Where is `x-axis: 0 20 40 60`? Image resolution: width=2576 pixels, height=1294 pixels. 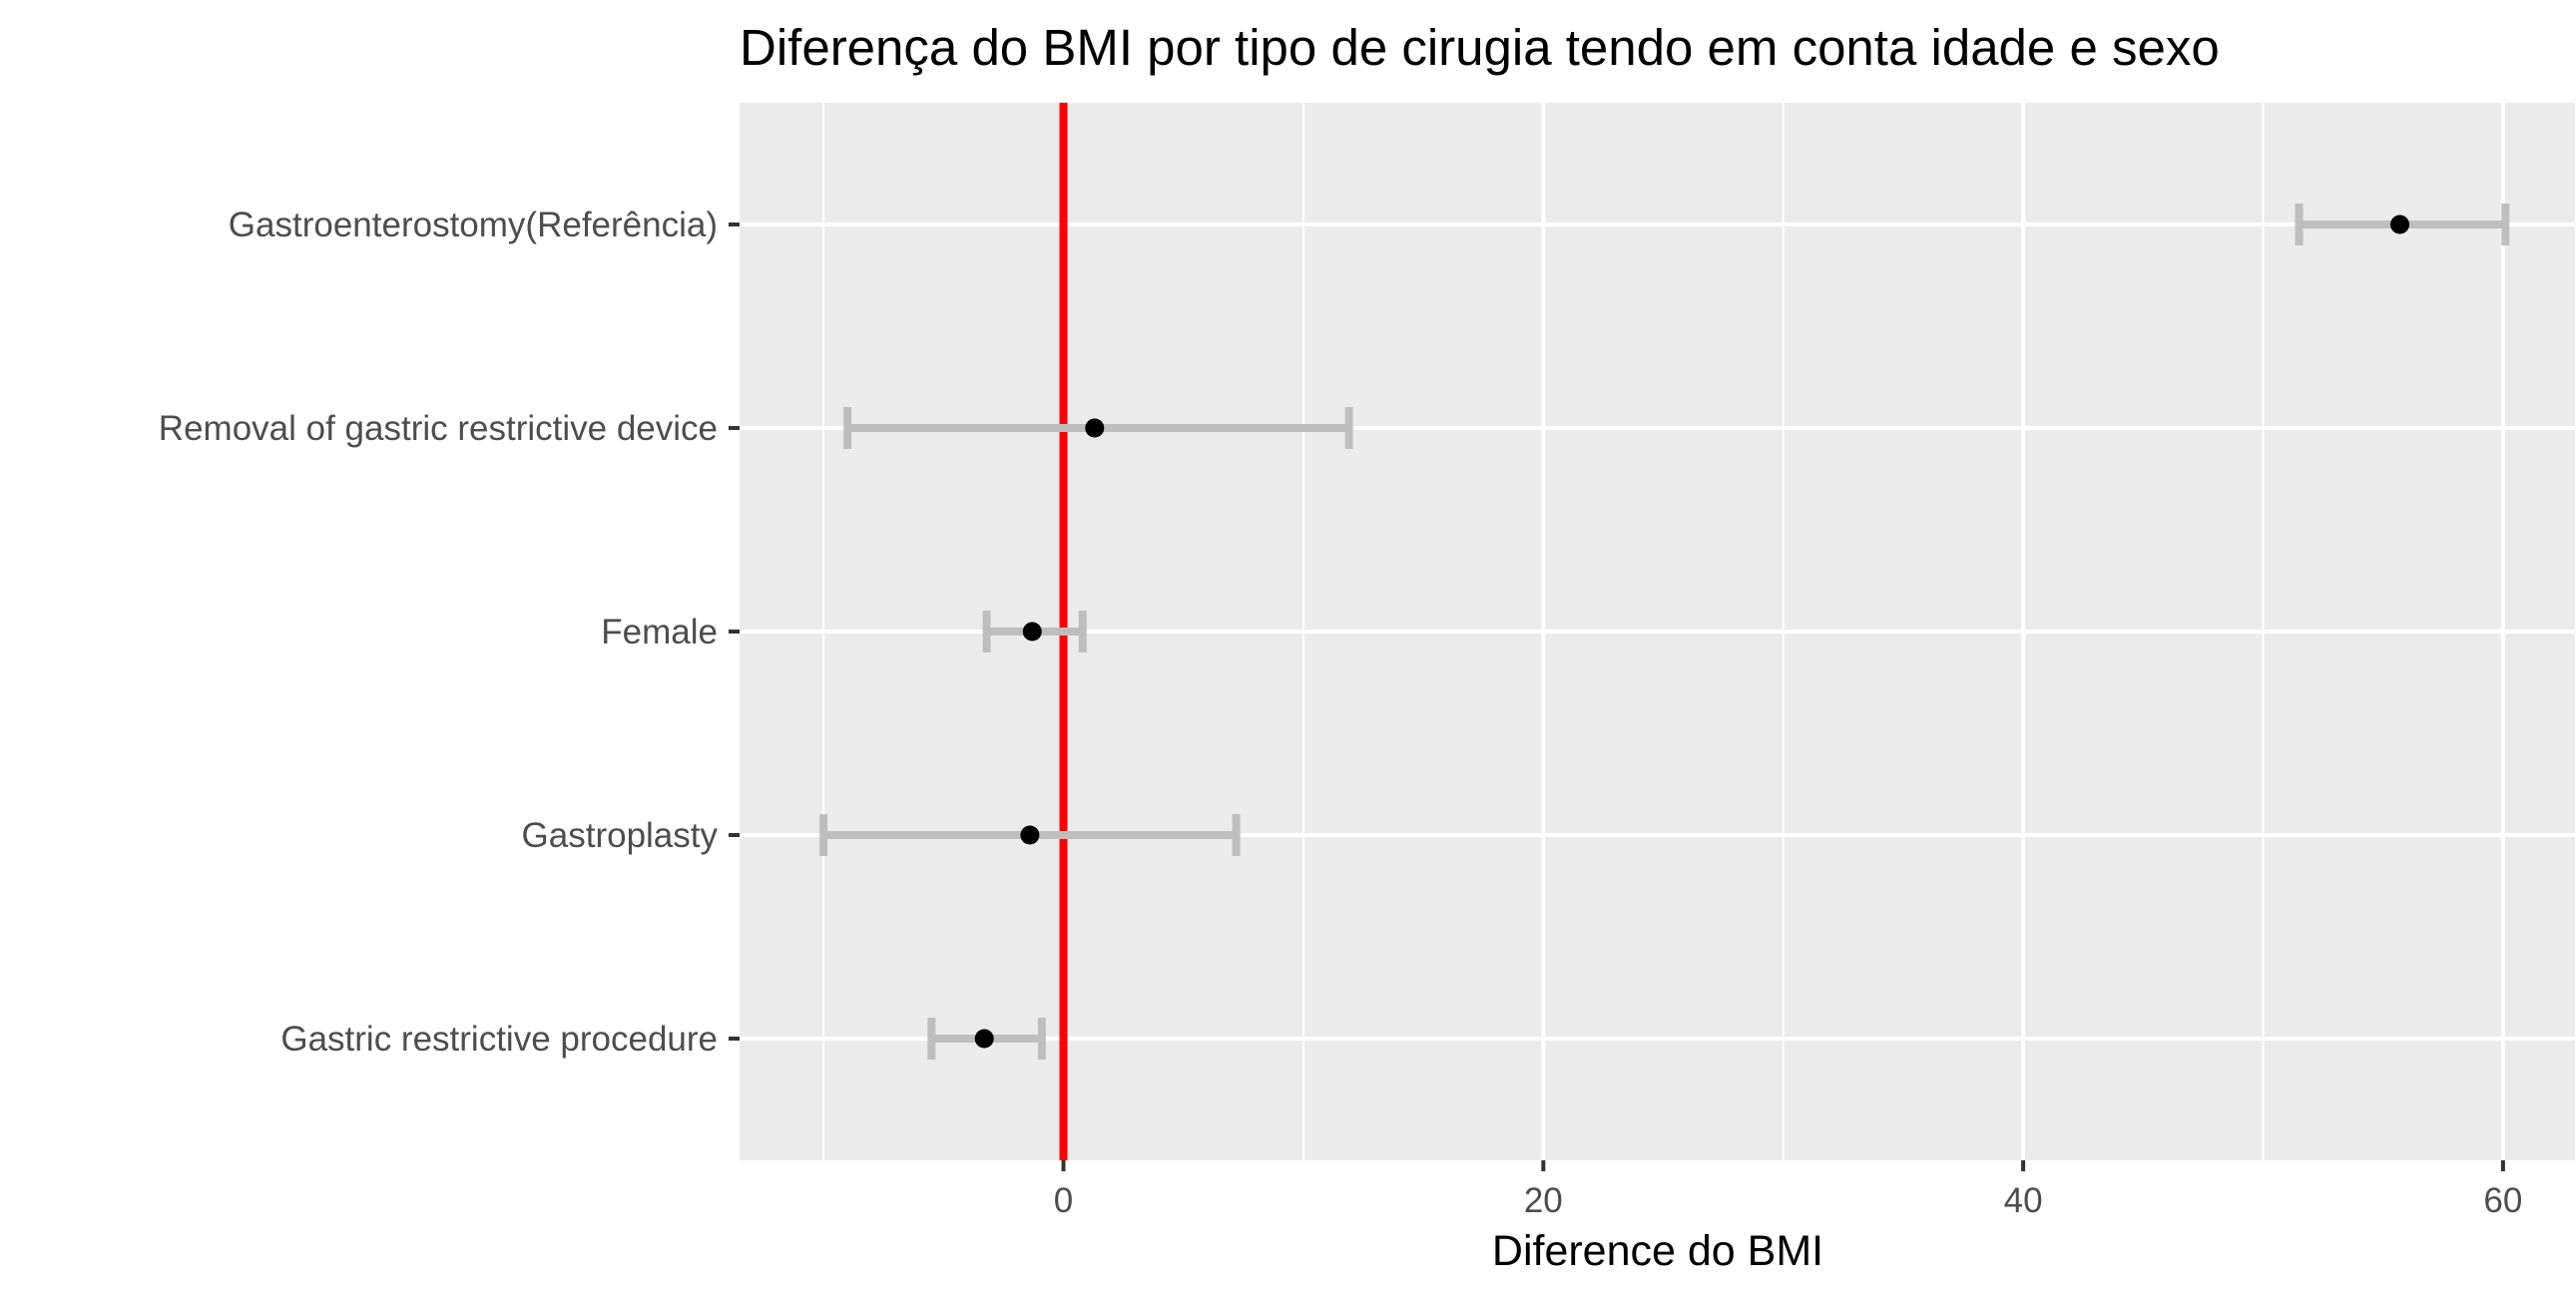
x-axis: 0 20 40 60 is located at coordinates (1788, 1190).